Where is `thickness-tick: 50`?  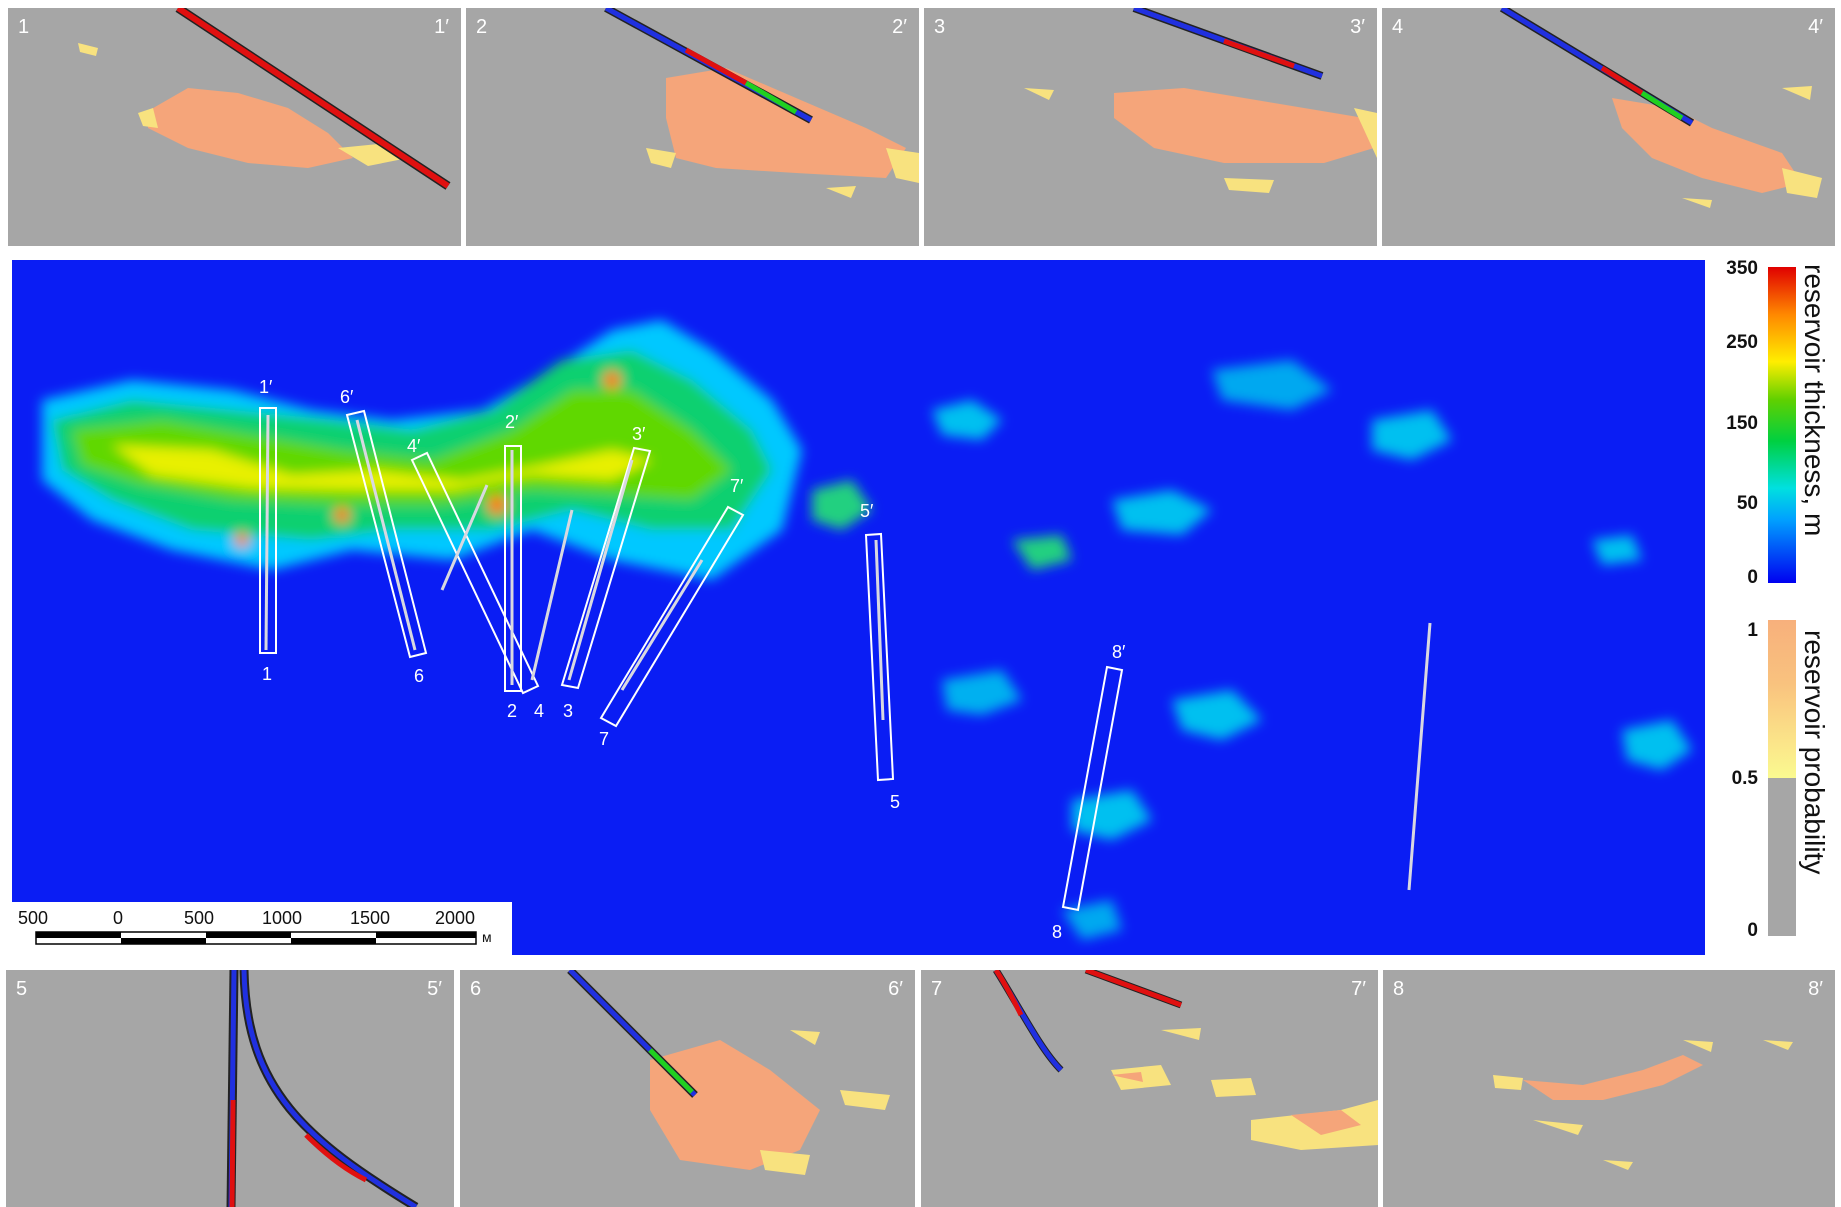 thickness-tick: 50 is located at coordinates (1747, 503).